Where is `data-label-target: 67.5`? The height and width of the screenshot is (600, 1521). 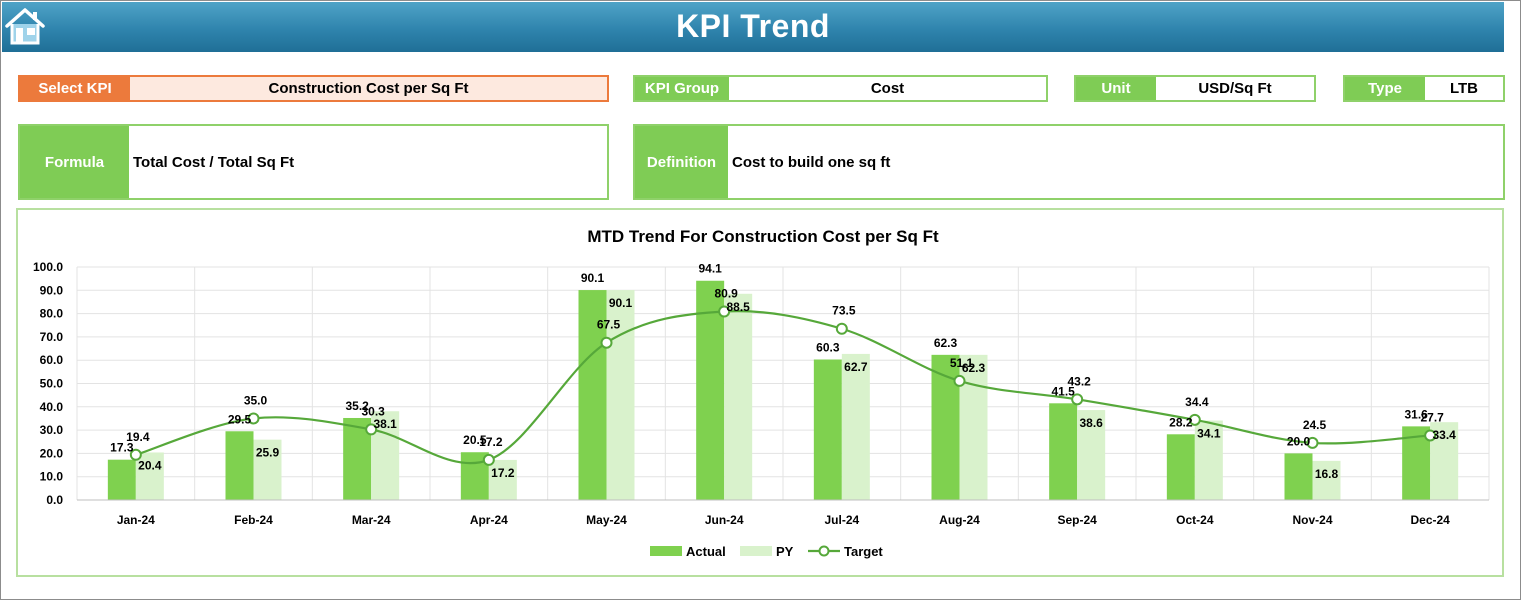
data-label-target: 67.5 is located at coordinates (609, 325).